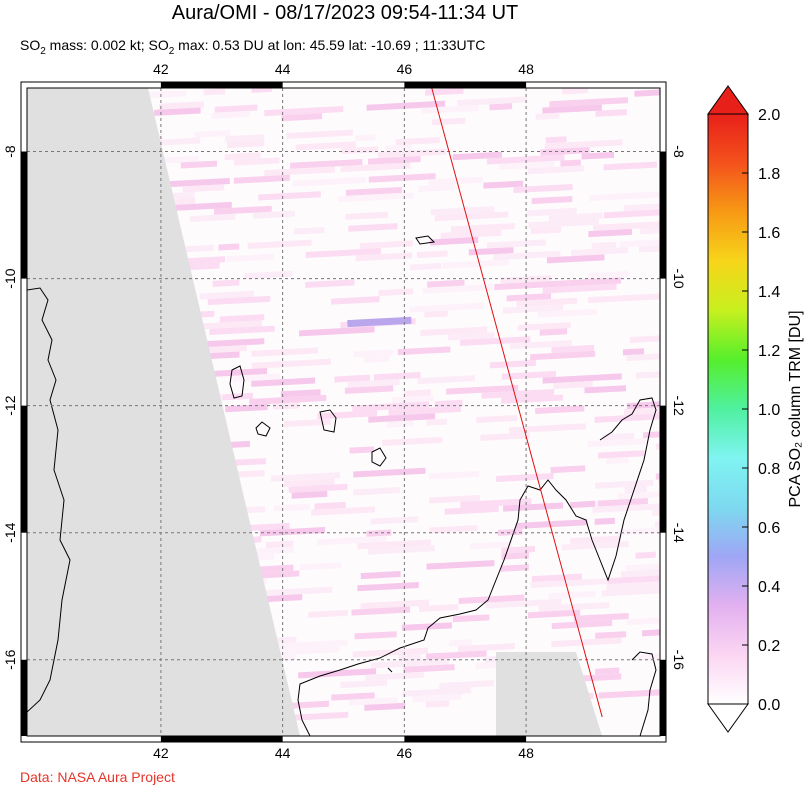 The width and height of the screenshot is (807, 800). What do you see at coordinates (769, 469) in the screenshot?
I see `colorbar-tick-label-0.8: 0.8` at bounding box center [769, 469].